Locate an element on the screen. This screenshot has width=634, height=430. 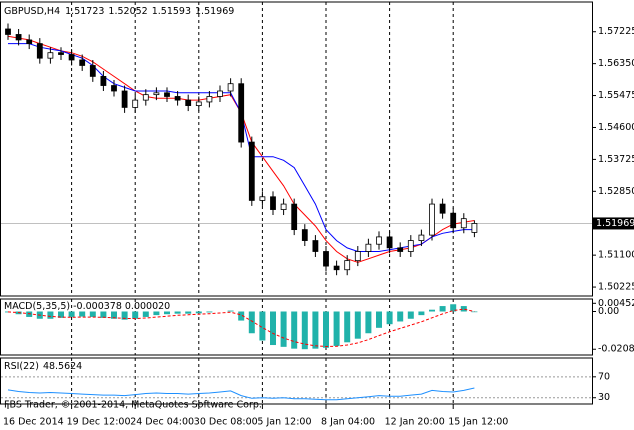
macd-title: MACD(5,35,5) is located at coordinates (37, 306).